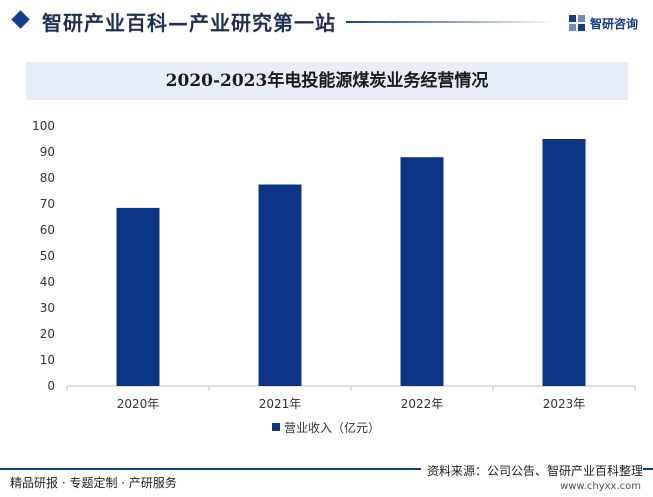 The image size is (653, 497). I want to click on chart-title: 2020-2023年电投能源煤炭业务经营情况, so click(327, 81).